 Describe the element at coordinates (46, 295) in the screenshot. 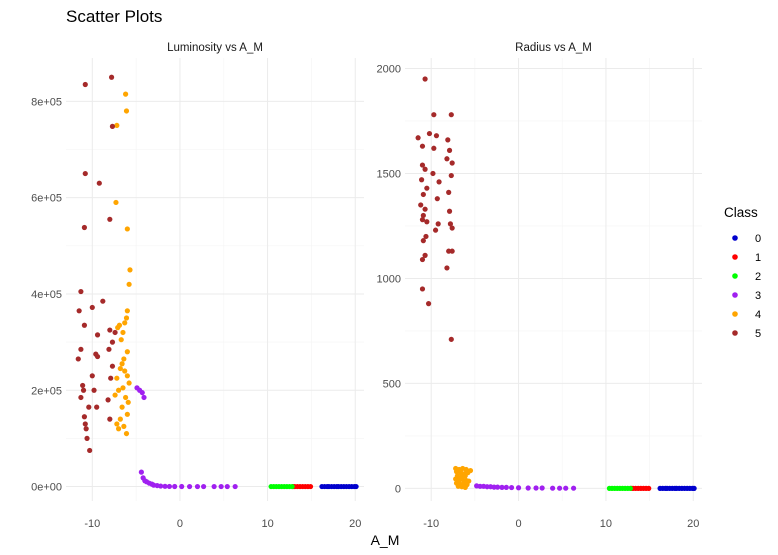

I see `luminosity-y-tick-label: 4e+05` at that location.